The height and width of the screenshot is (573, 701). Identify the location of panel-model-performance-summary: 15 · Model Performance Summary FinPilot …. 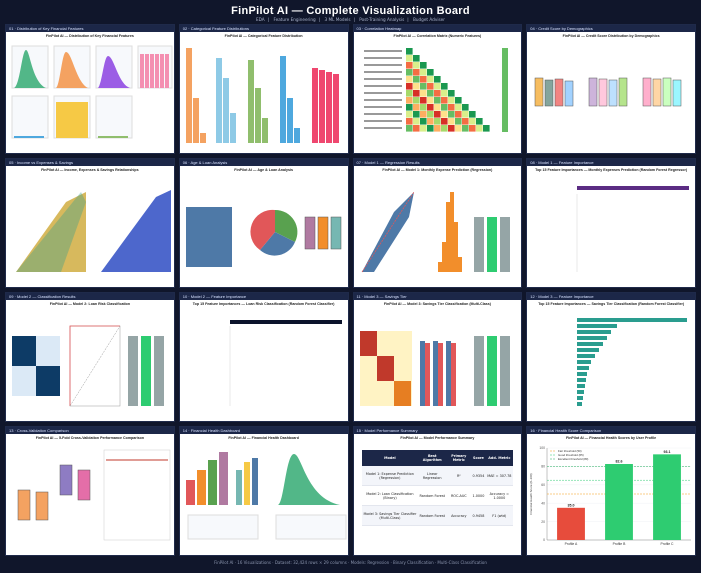
(437, 491).